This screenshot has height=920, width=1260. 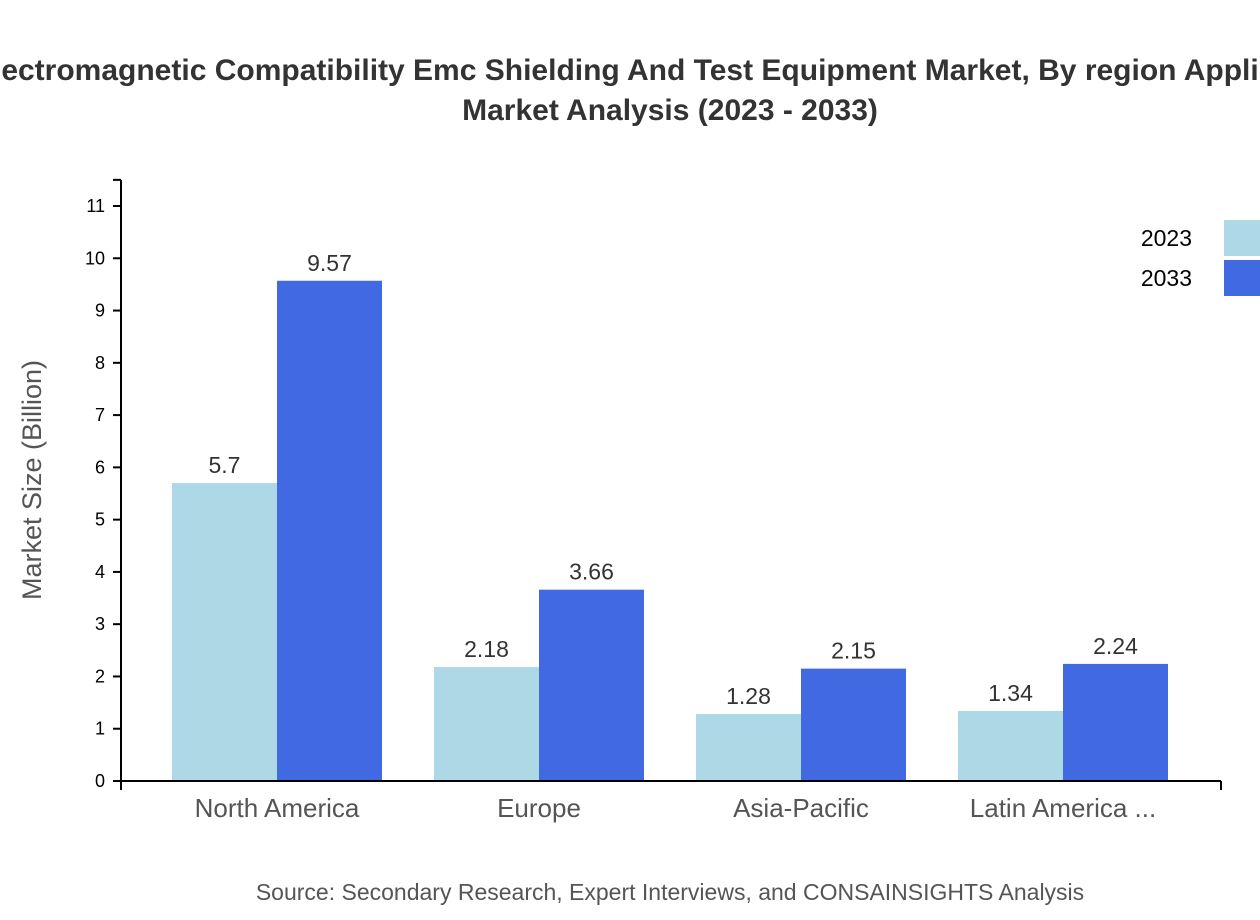 I want to click on data-label: 3.66, so click(x=591, y=572).